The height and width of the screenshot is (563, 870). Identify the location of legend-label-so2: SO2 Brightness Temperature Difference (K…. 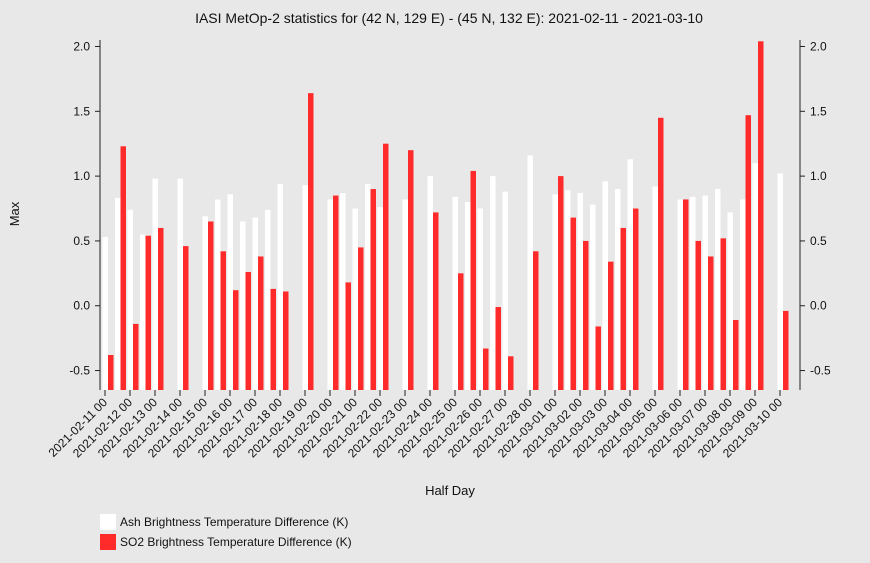
(236, 542).